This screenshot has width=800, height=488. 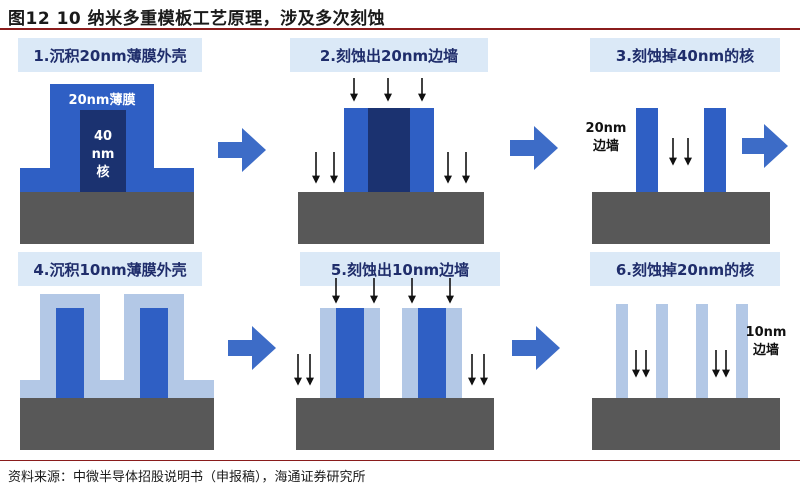 I want to click on step-4-label: 4.沉积10nm薄膜外壳, so click(x=110, y=269).